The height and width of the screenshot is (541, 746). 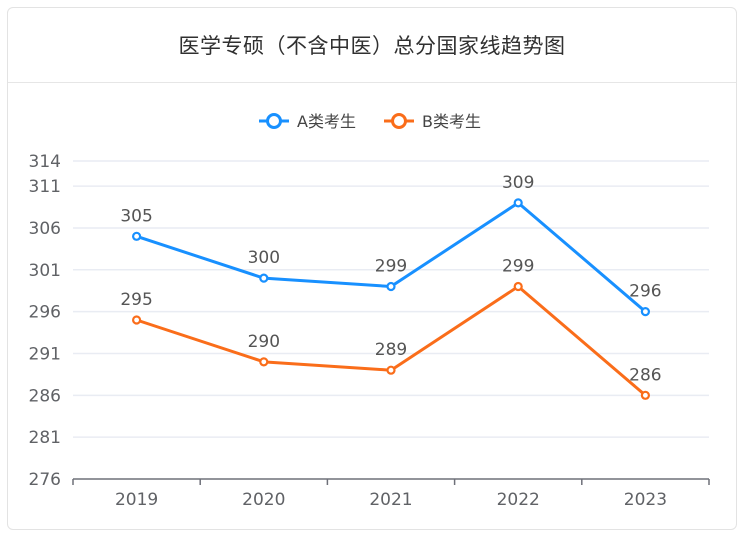 What do you see at coordinates (390, 500) in the screenshot?
I see `x-tick-label: 2021` at bounding box center [390, 500].